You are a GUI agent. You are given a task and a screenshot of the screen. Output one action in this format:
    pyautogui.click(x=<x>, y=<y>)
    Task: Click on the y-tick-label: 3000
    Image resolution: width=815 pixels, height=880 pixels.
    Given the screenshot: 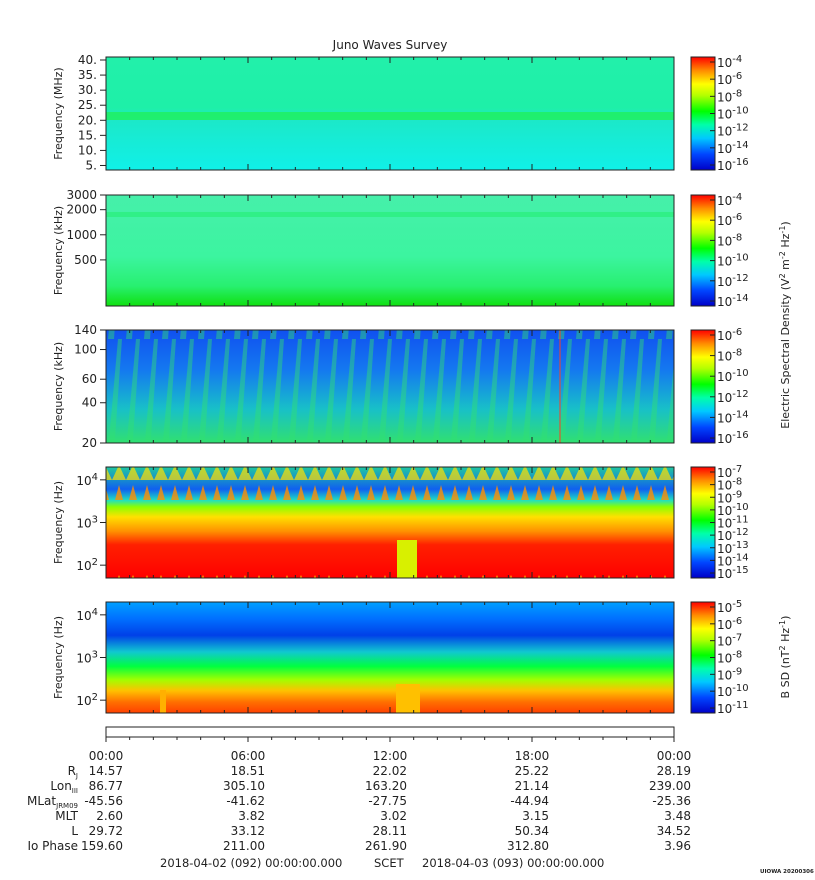 What is the action you would take?
    pyautogui.click(x=81, y=195)
    